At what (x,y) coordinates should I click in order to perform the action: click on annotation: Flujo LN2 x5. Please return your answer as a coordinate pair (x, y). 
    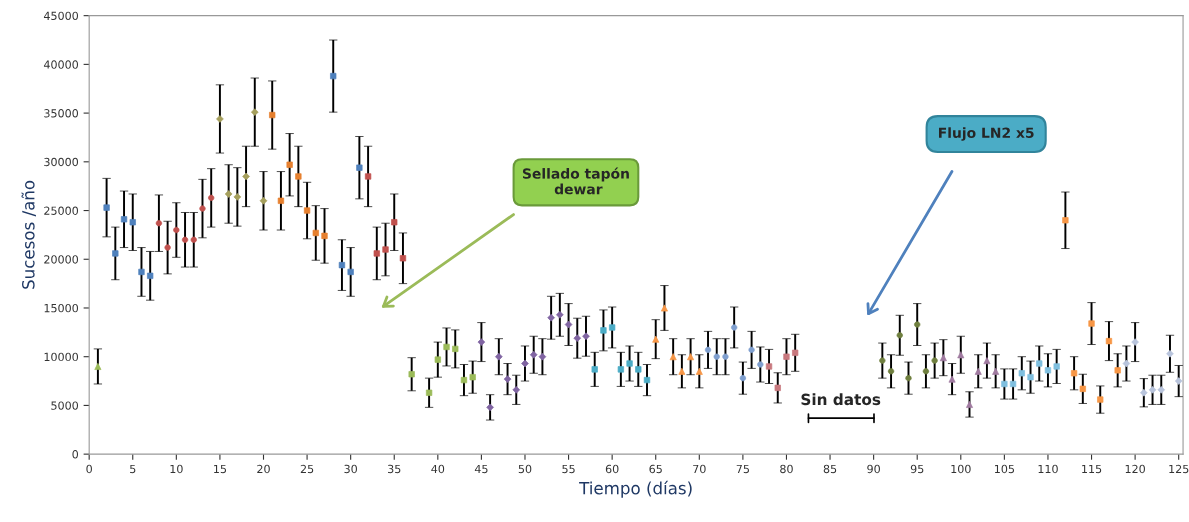
    Looking at the image, I should click on (986, 134).